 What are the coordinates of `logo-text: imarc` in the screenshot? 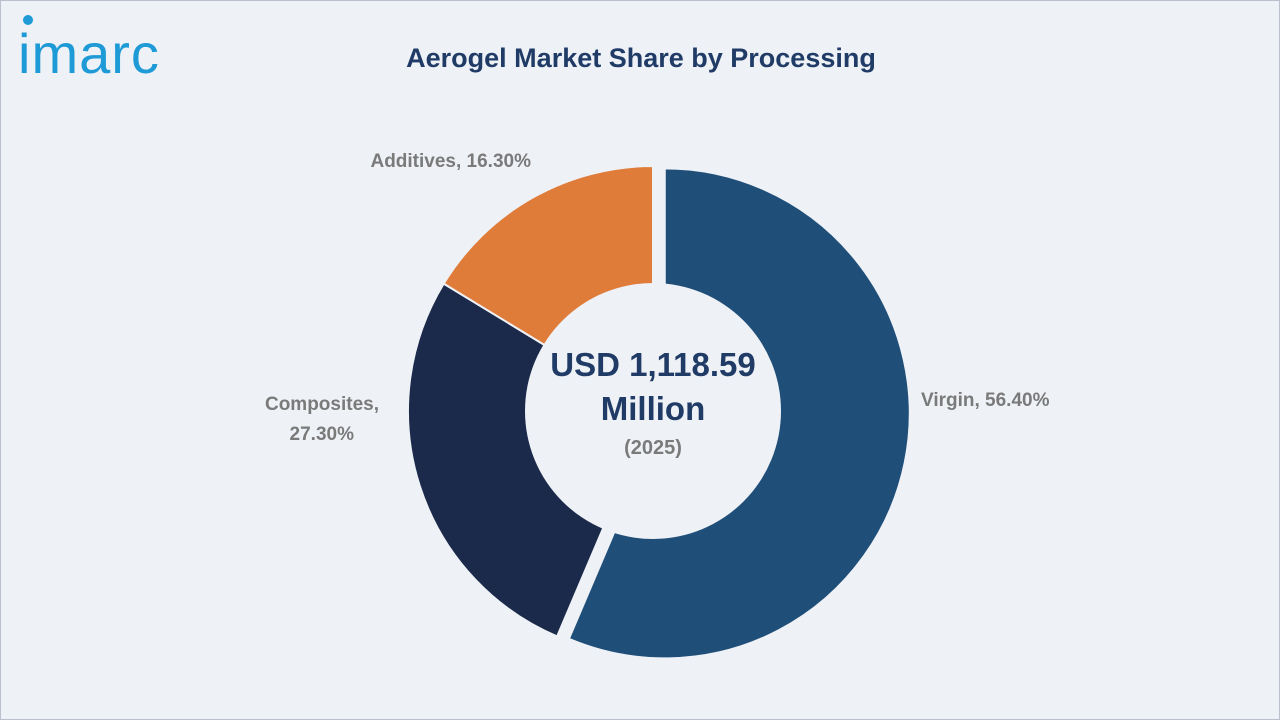 It's located at (90, 53).